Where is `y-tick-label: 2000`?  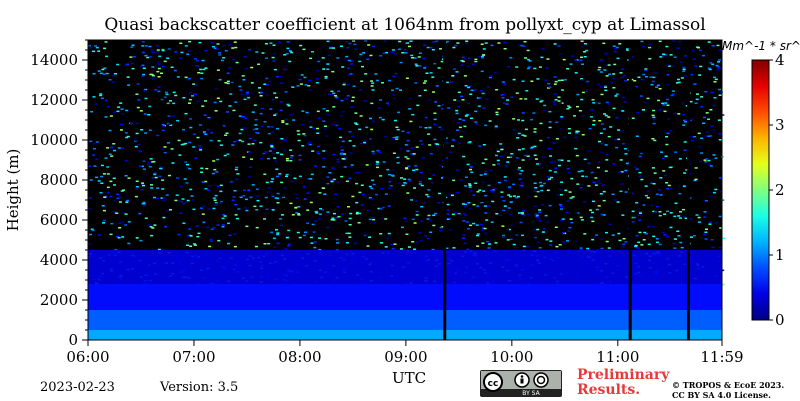
y-tick-label: 2000 is located at coordinates (59, 300).